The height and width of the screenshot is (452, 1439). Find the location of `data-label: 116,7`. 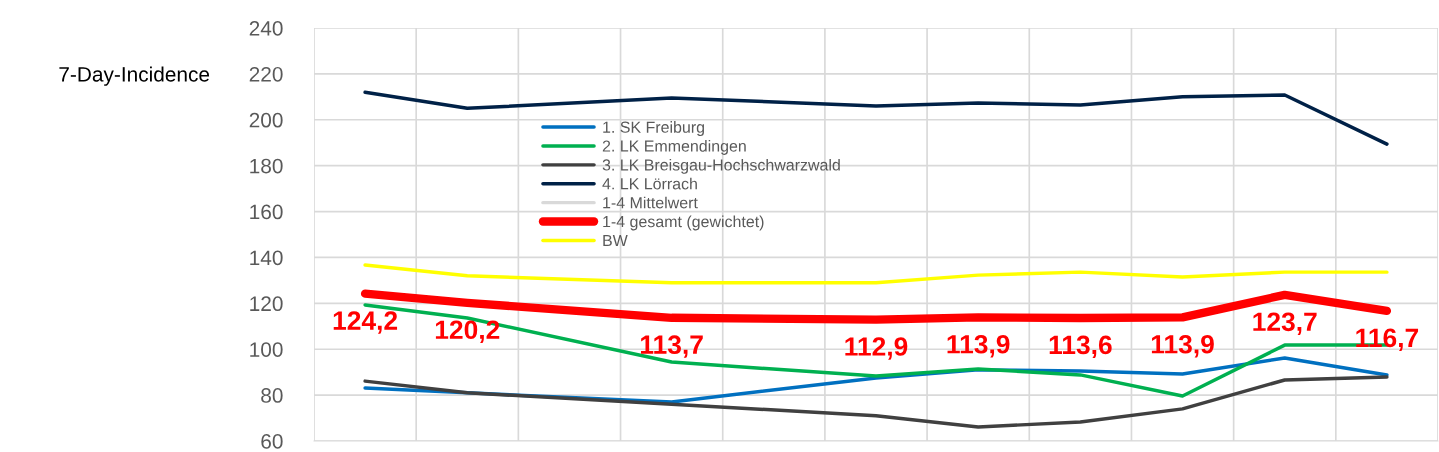

data-label: 116,7 is located at coordinates (1387, 339).